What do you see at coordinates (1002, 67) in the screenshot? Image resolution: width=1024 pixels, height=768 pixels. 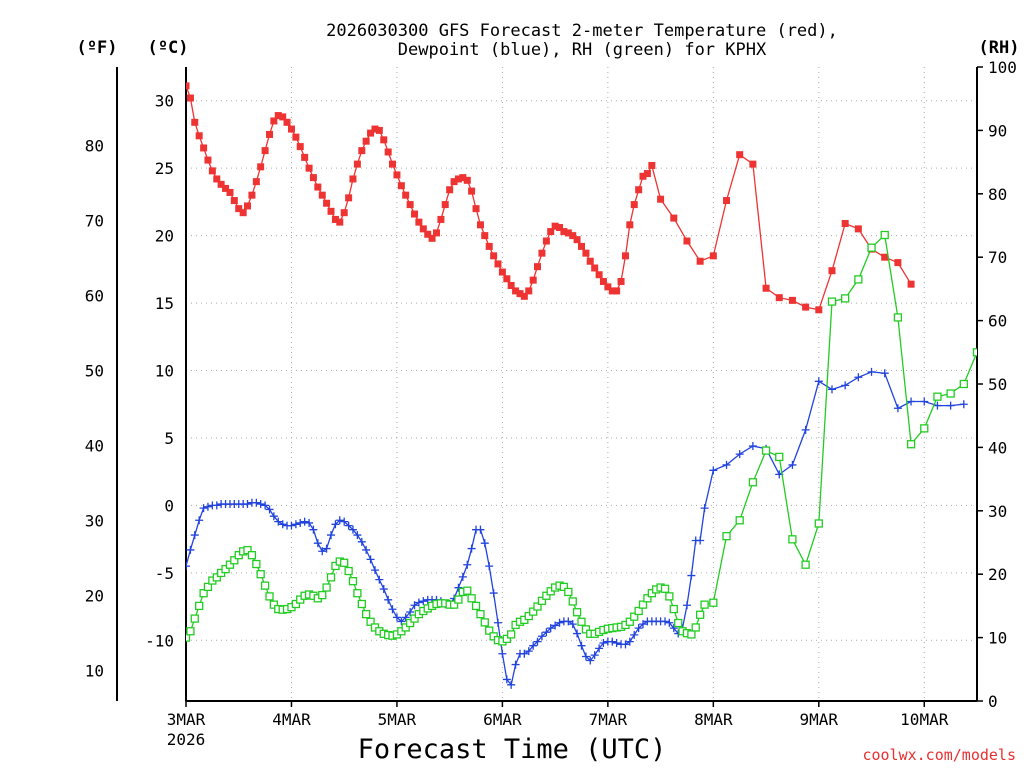 I see `rh-tick-label: 100` at bounding box center [1002, 67].